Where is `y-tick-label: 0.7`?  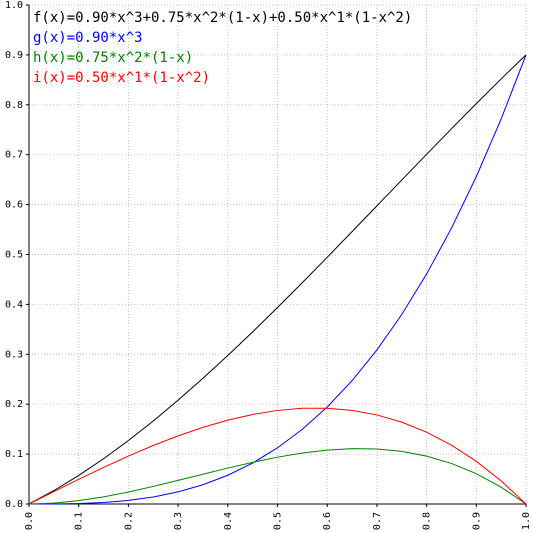 y-tick-label: 0.7 is located at coordinates (14, 155).